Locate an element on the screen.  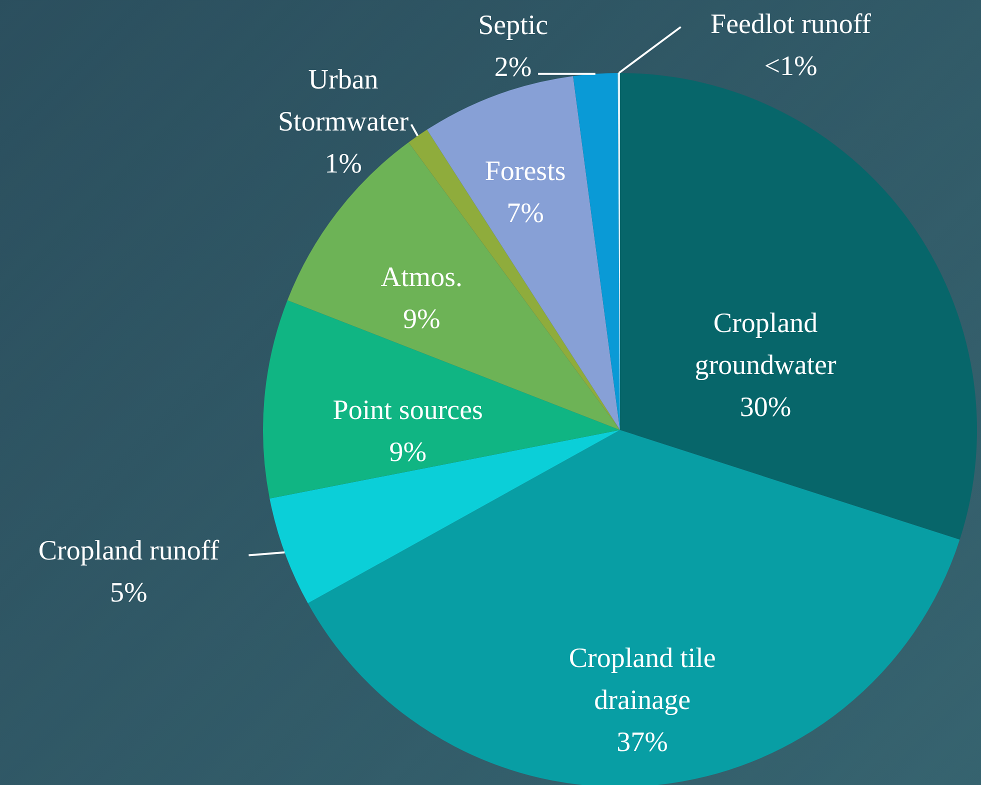
slice-label: Septic is located at coordinates (513, 25).